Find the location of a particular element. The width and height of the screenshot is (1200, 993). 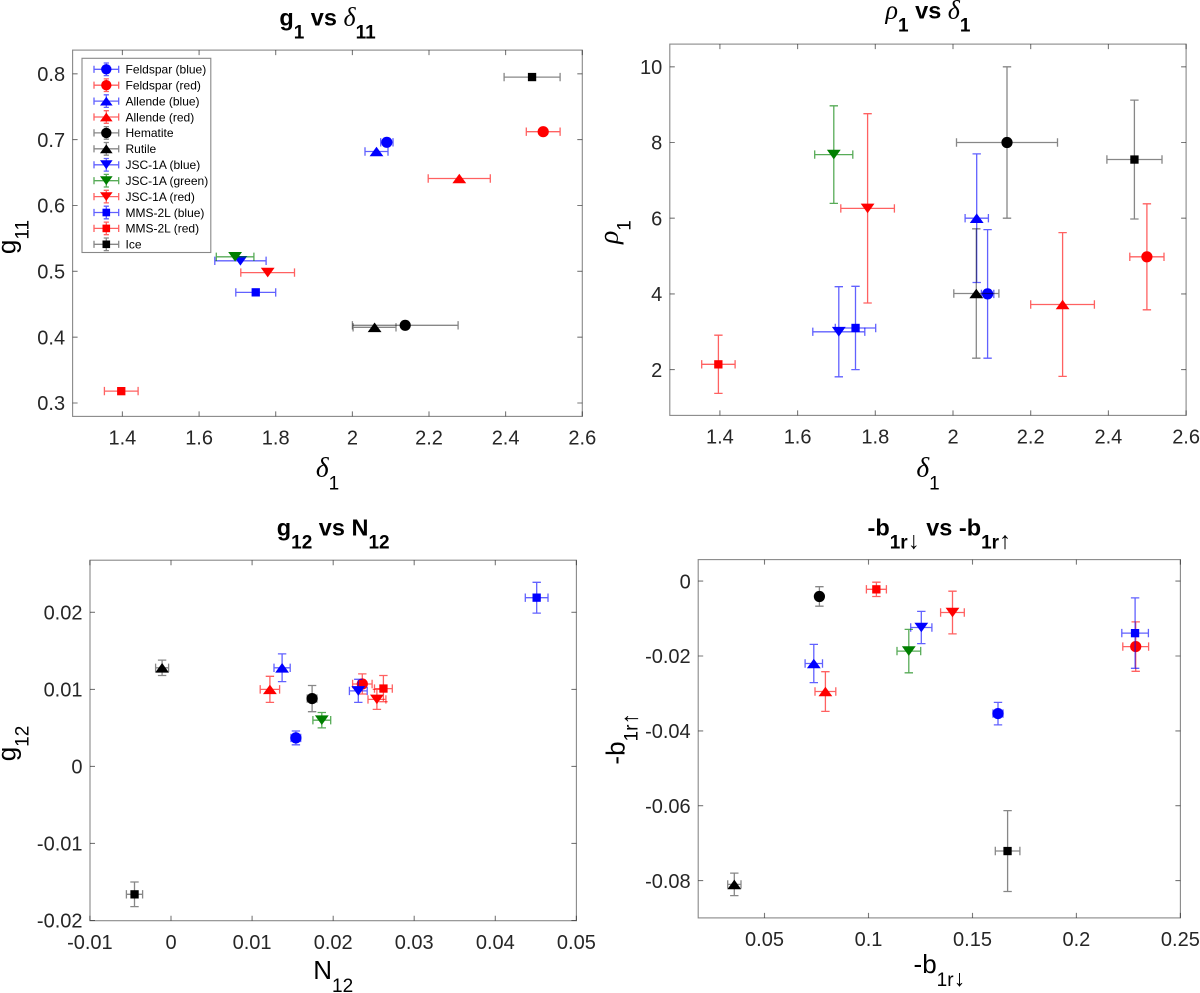

svg-text: -b1r↓​ is located at coordinates (940, 970).